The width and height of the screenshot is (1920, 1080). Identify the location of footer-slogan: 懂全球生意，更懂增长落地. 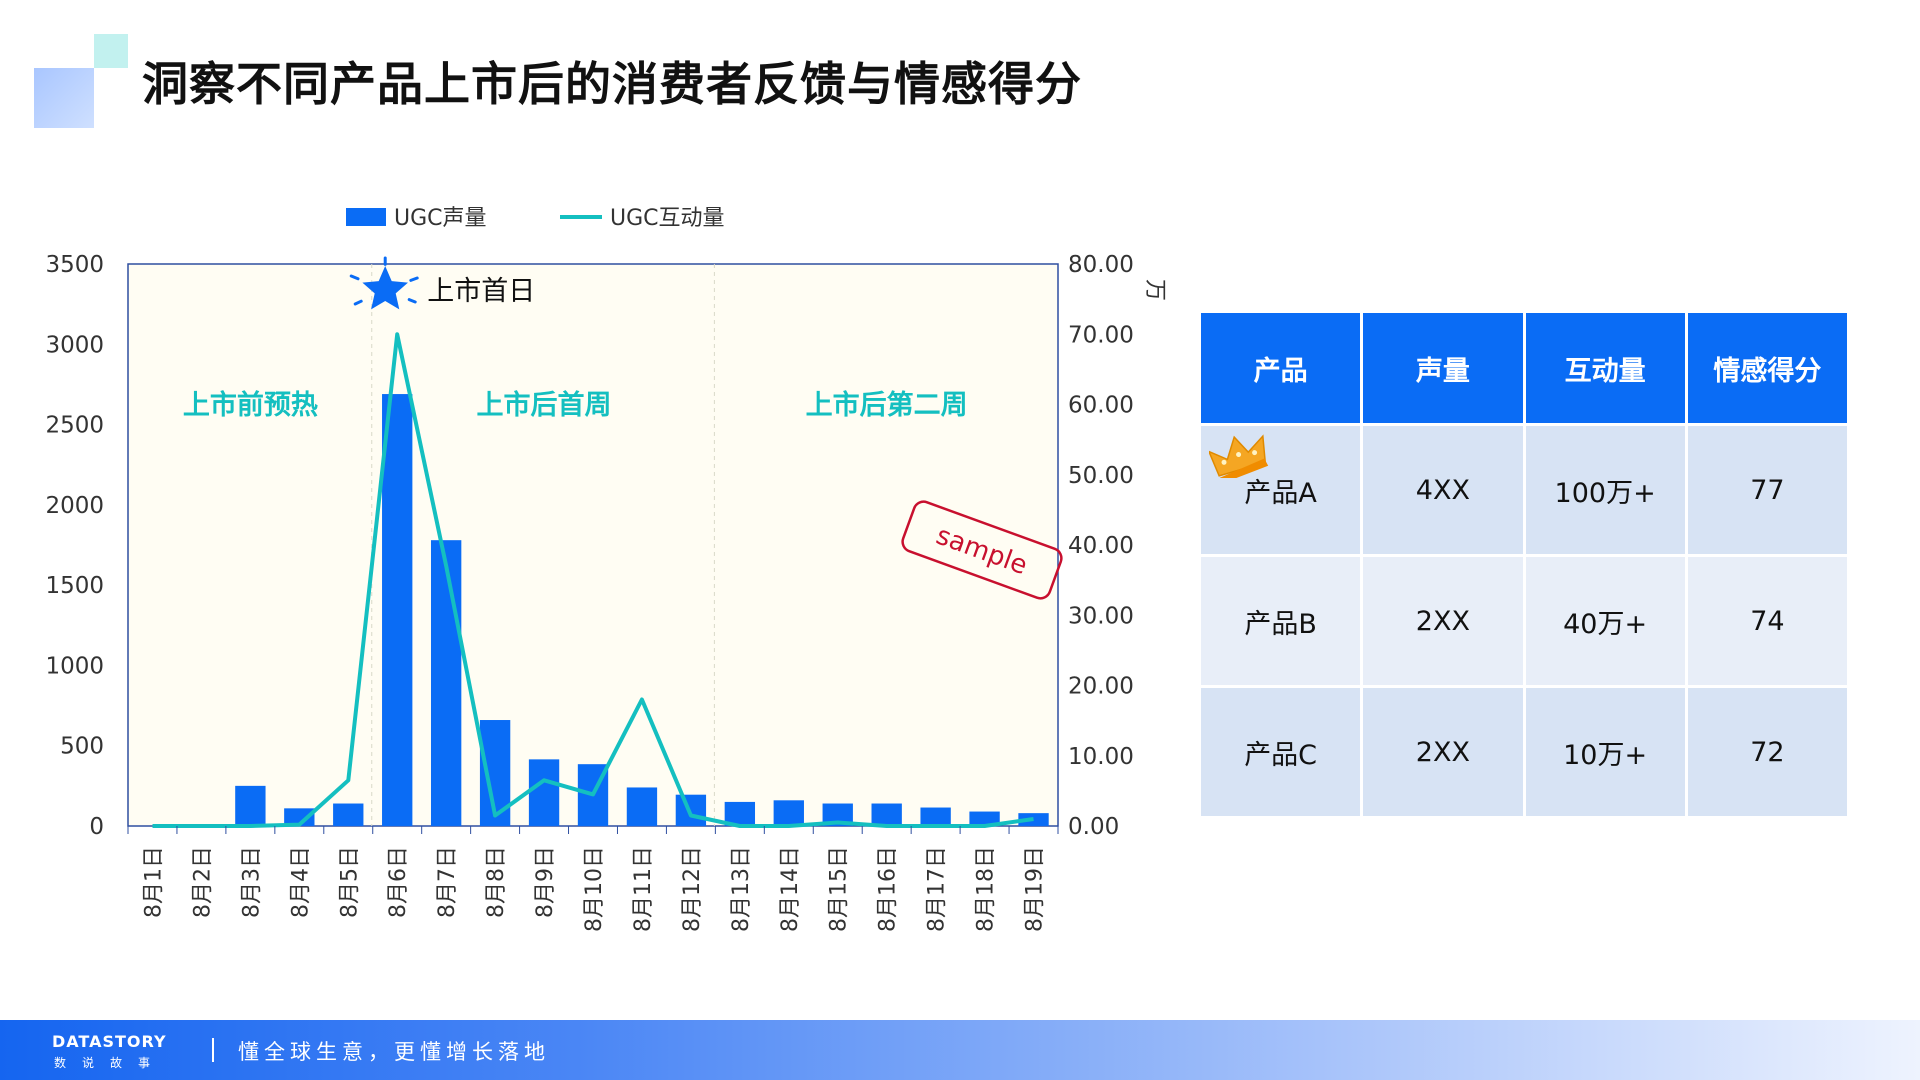
(394, 1052).